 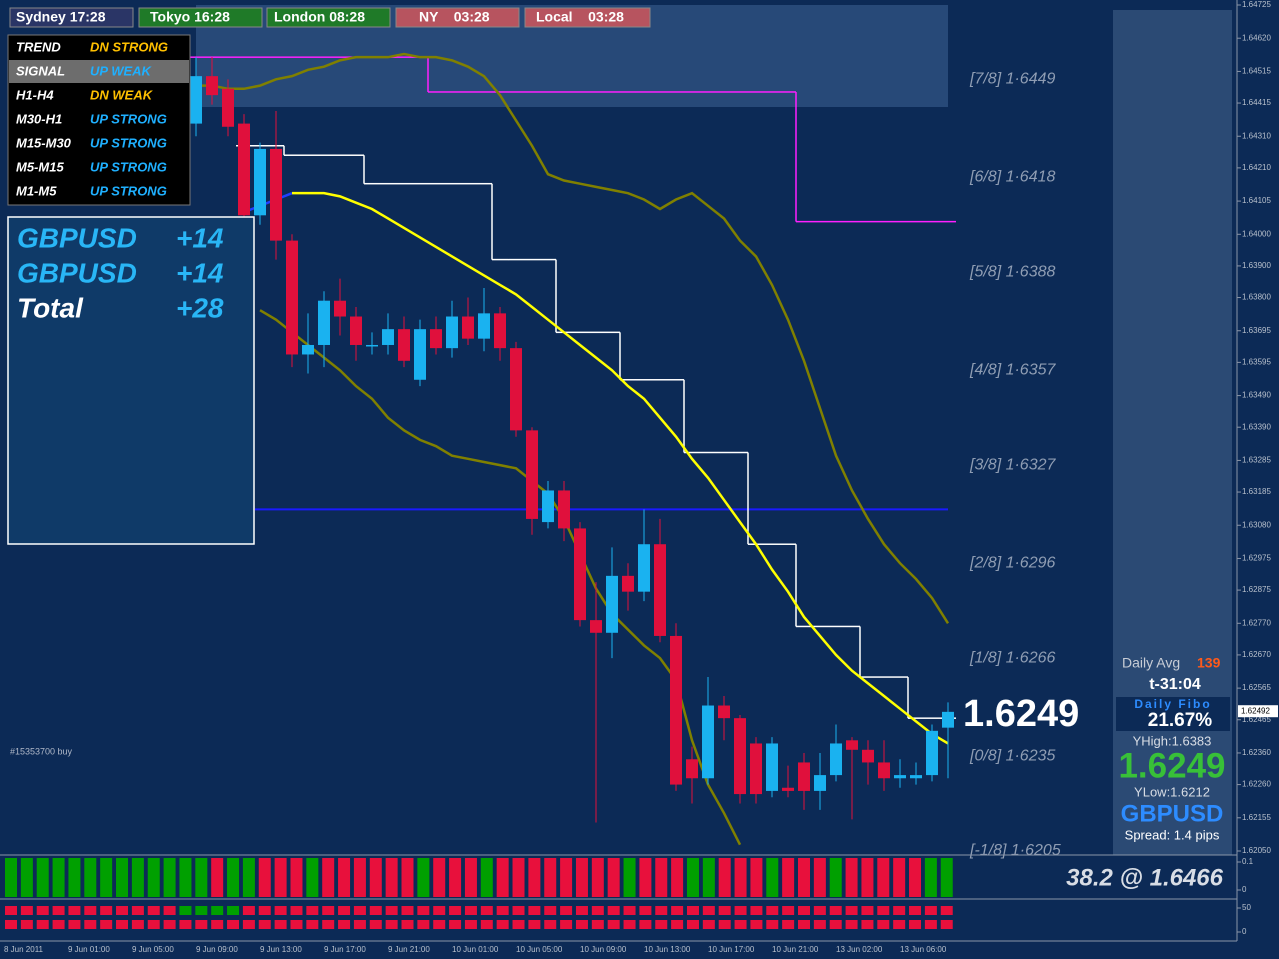 What do you see at coordinates (1256, 817) in the screenshot?
I see `y-tick-label: 1.62155` at bounding box center [1256, 817].